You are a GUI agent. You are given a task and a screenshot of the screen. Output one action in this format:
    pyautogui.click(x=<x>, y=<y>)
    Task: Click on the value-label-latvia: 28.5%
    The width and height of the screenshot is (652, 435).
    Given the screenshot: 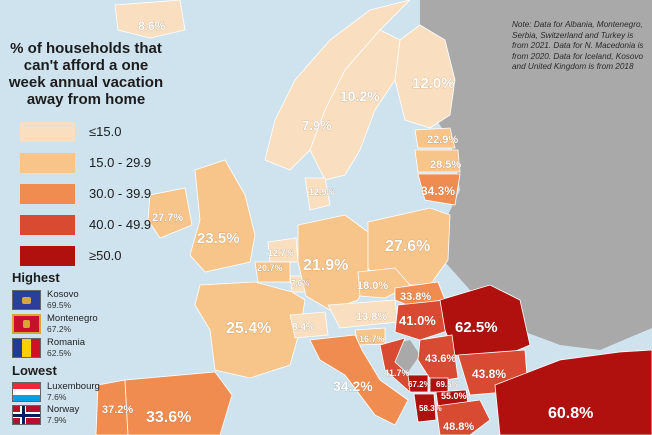 What is the action you would take?
    pyautogui.click(x=445, y=165)
    